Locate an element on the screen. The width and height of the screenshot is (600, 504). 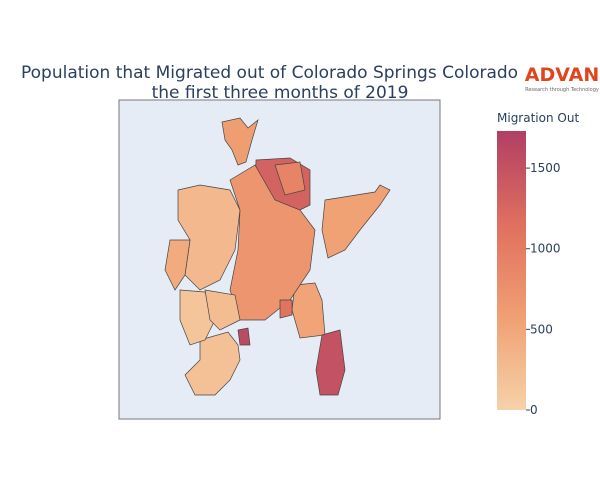
logo-bg is located at coordinates (562, 78).